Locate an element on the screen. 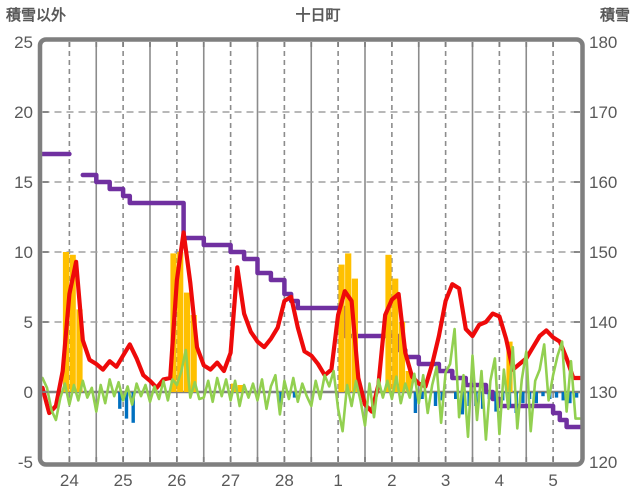 The width and height of the screenshot is (636, 501). right-axis-label: 130 is located at coordinates (603, 392).